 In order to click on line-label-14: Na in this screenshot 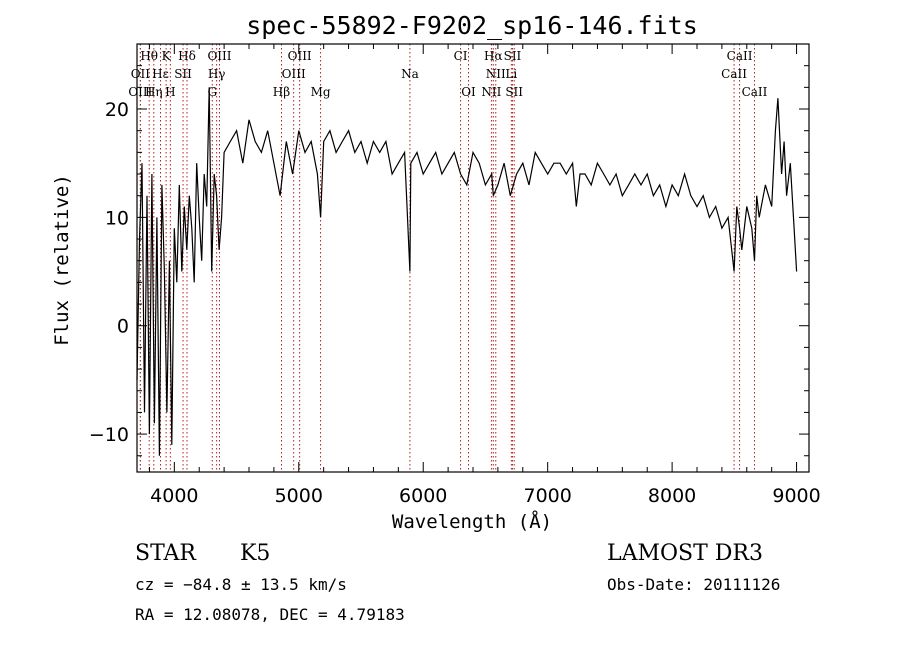, I will do `click(410, 74)`.